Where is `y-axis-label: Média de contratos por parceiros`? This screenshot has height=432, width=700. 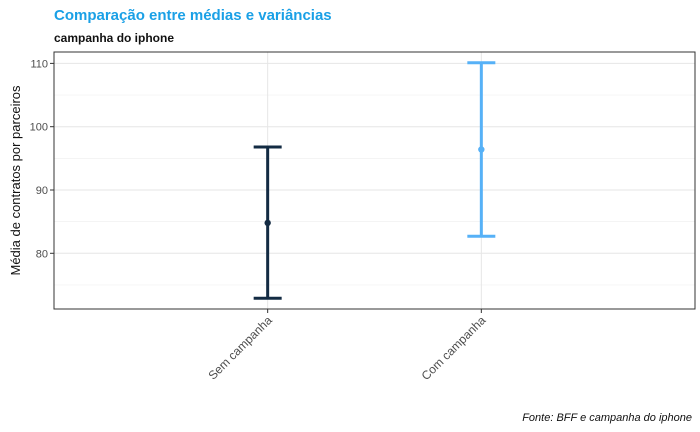 y-axis-label: Média de contratos por parceiros is located at coordinates (15, 180).